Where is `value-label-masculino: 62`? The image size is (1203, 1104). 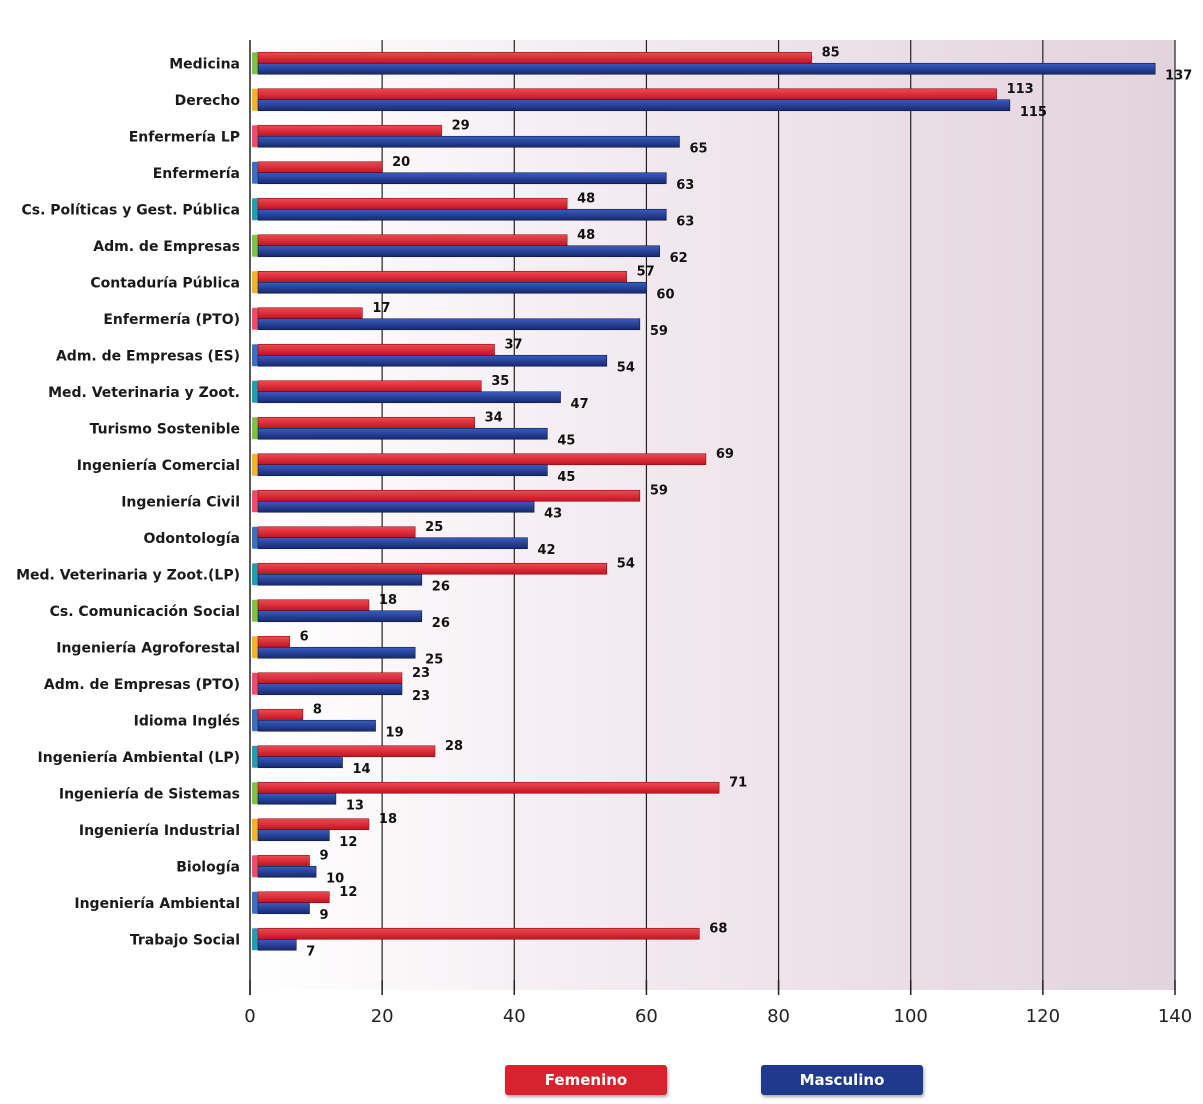
value-label-masculino: 62 is located at coordinates (679, 258).